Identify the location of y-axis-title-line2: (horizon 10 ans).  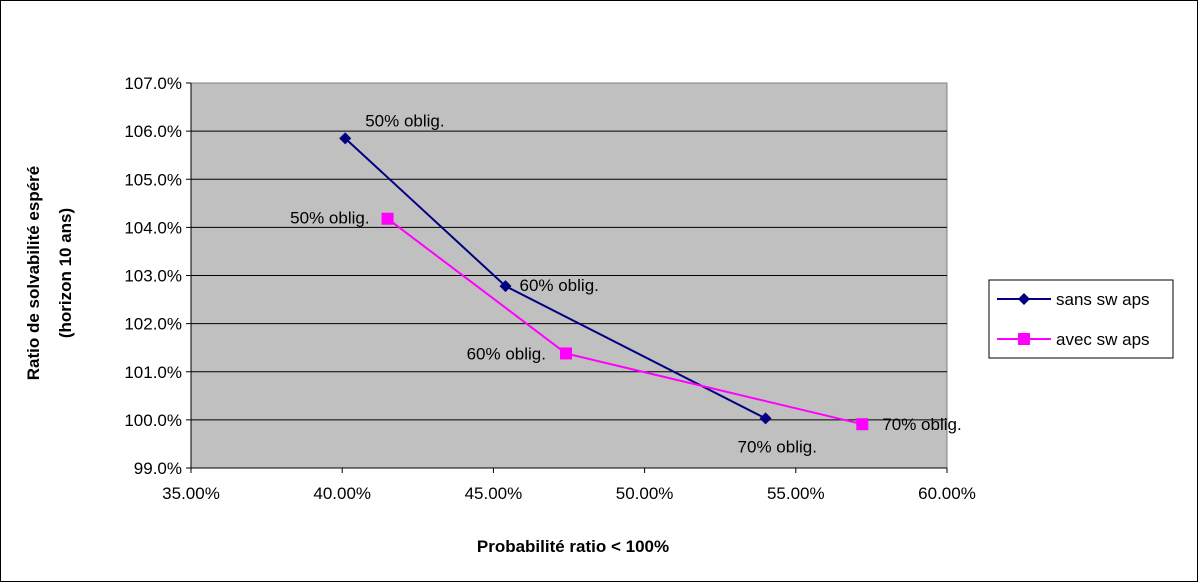
(65, 273).